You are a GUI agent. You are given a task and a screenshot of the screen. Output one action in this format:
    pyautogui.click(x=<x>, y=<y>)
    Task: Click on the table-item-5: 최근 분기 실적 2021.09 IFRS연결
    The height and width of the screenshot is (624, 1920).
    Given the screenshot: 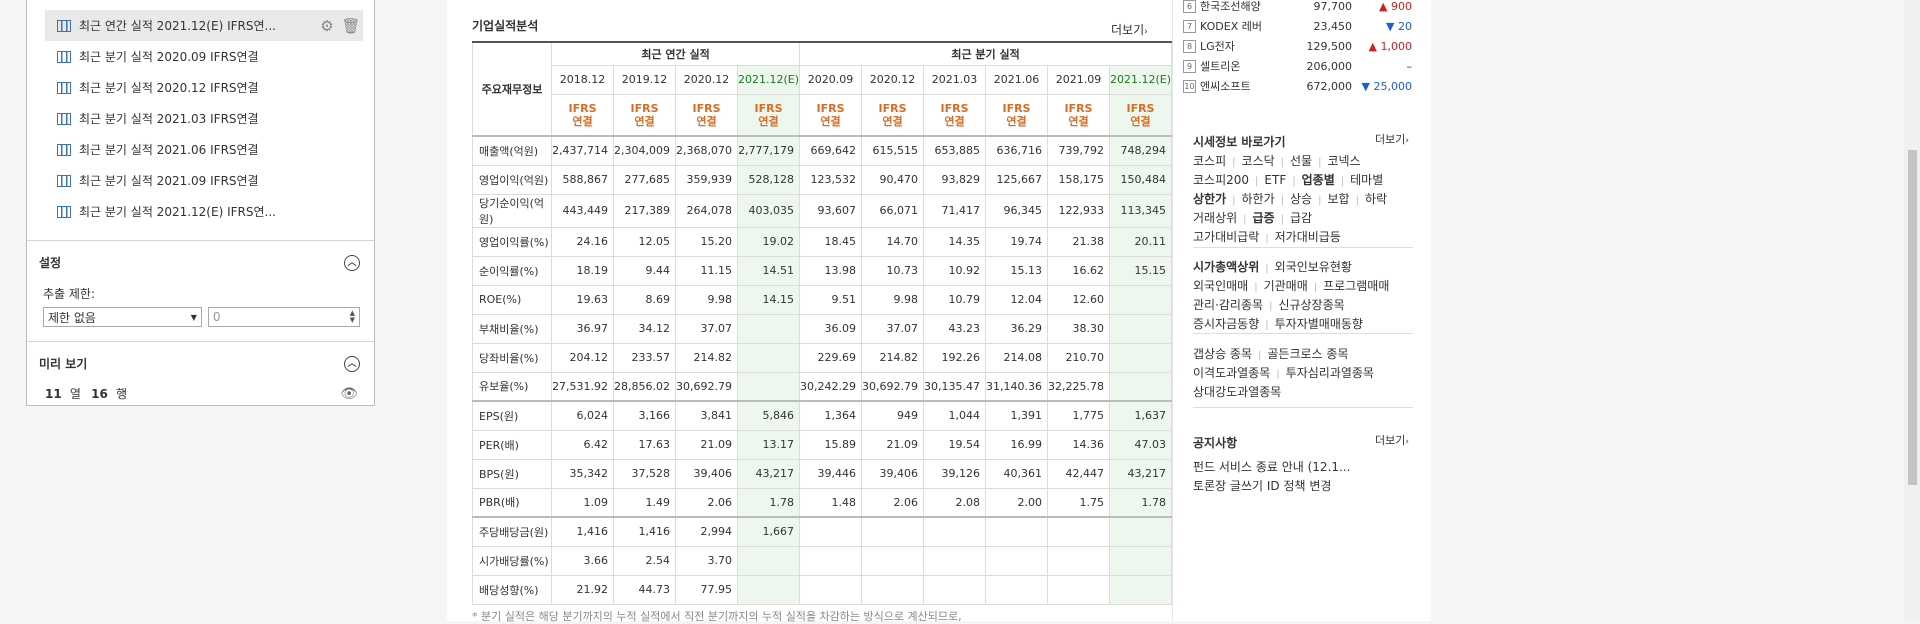 What is the action you would take?
    pyautogui.click(x=204, y=180)
    